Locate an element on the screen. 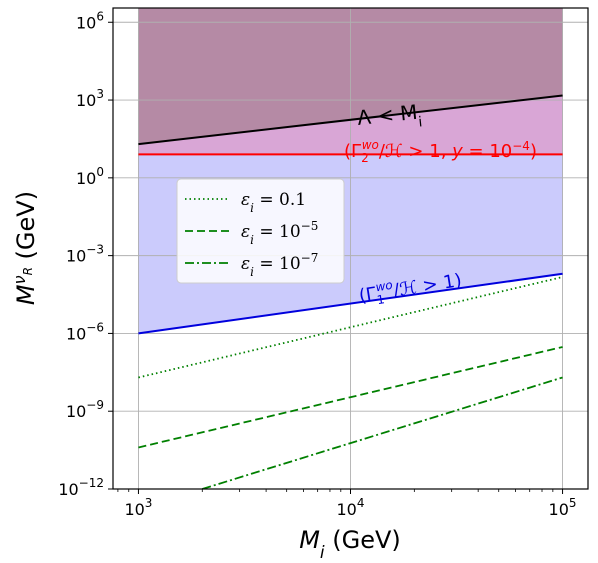 The height and width of the screenshot is (563, 598). y-tick-label: 10³ is located at coordinates (90, 98).